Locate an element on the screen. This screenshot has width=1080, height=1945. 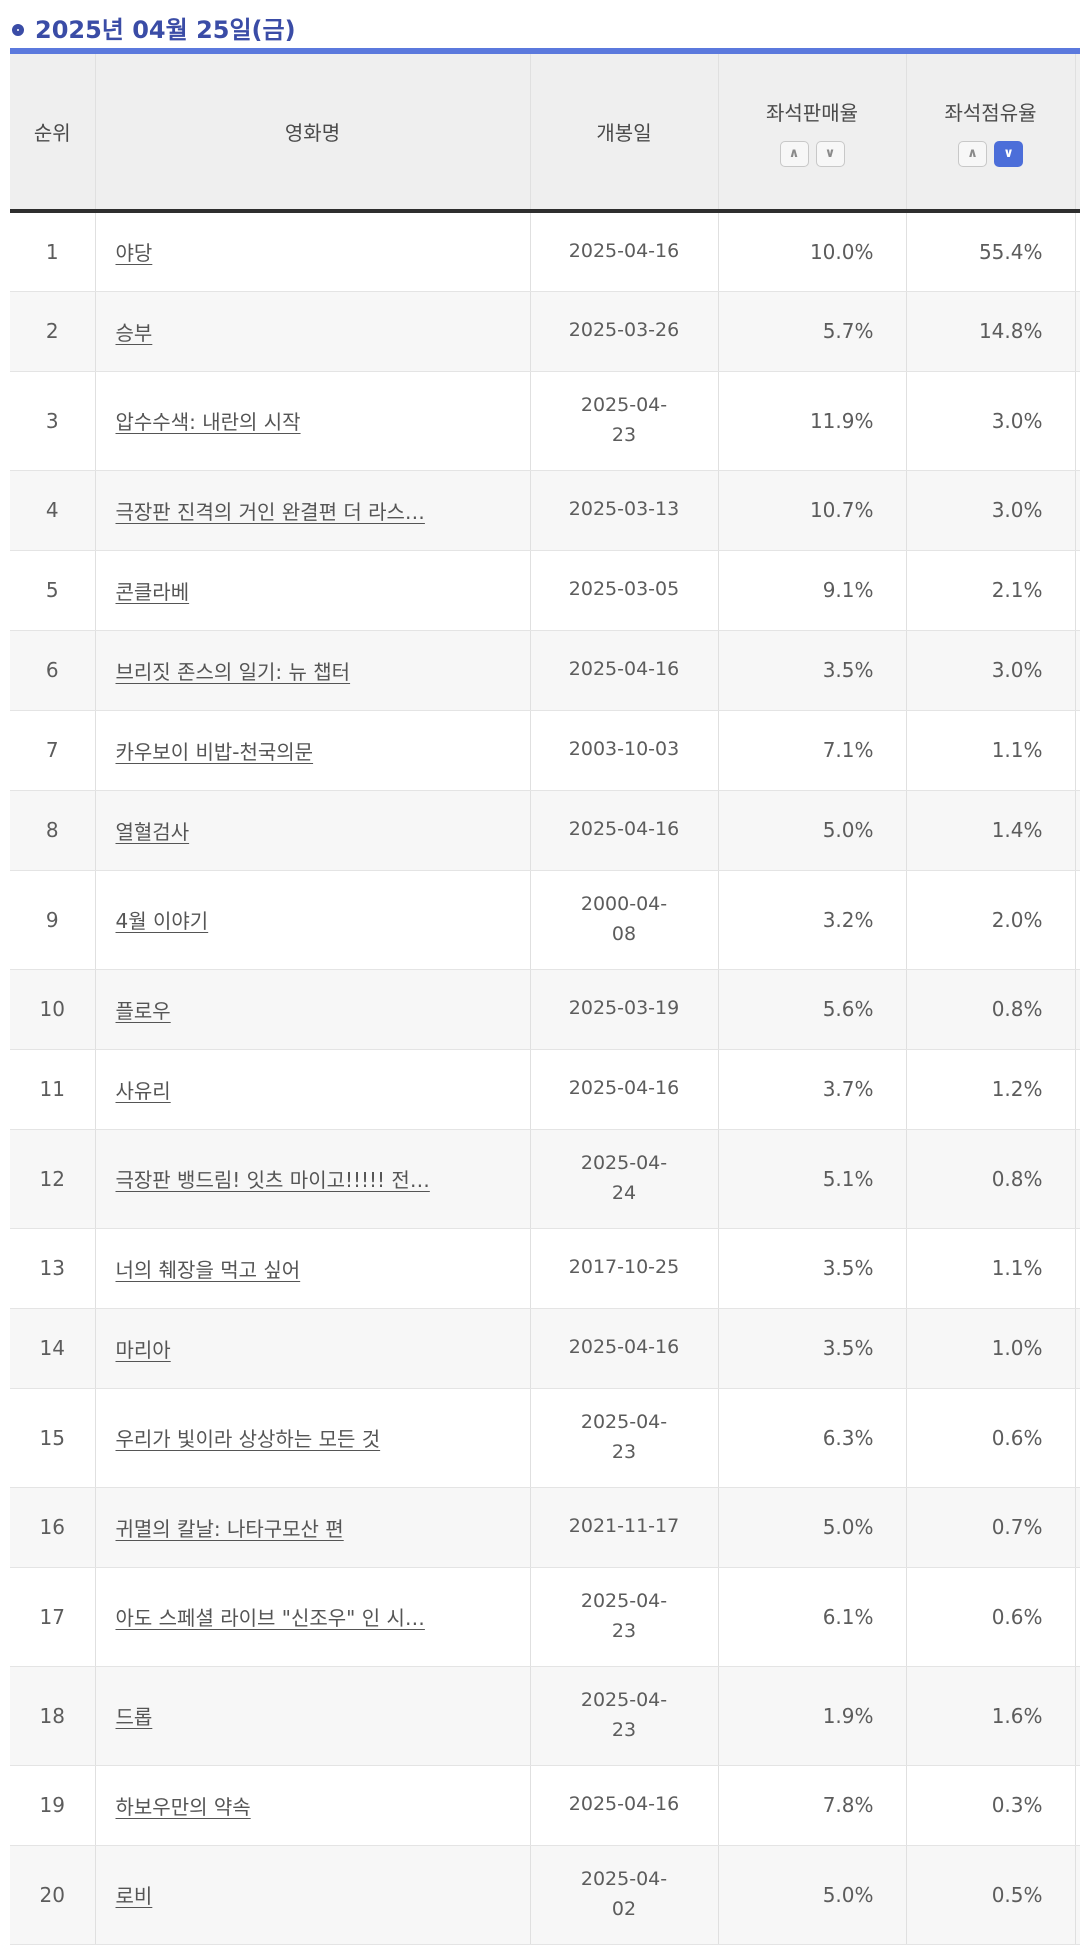
table-row: 1 야당 2025-04-16 10.0% 55.4% is located at coordinates (545, 251).